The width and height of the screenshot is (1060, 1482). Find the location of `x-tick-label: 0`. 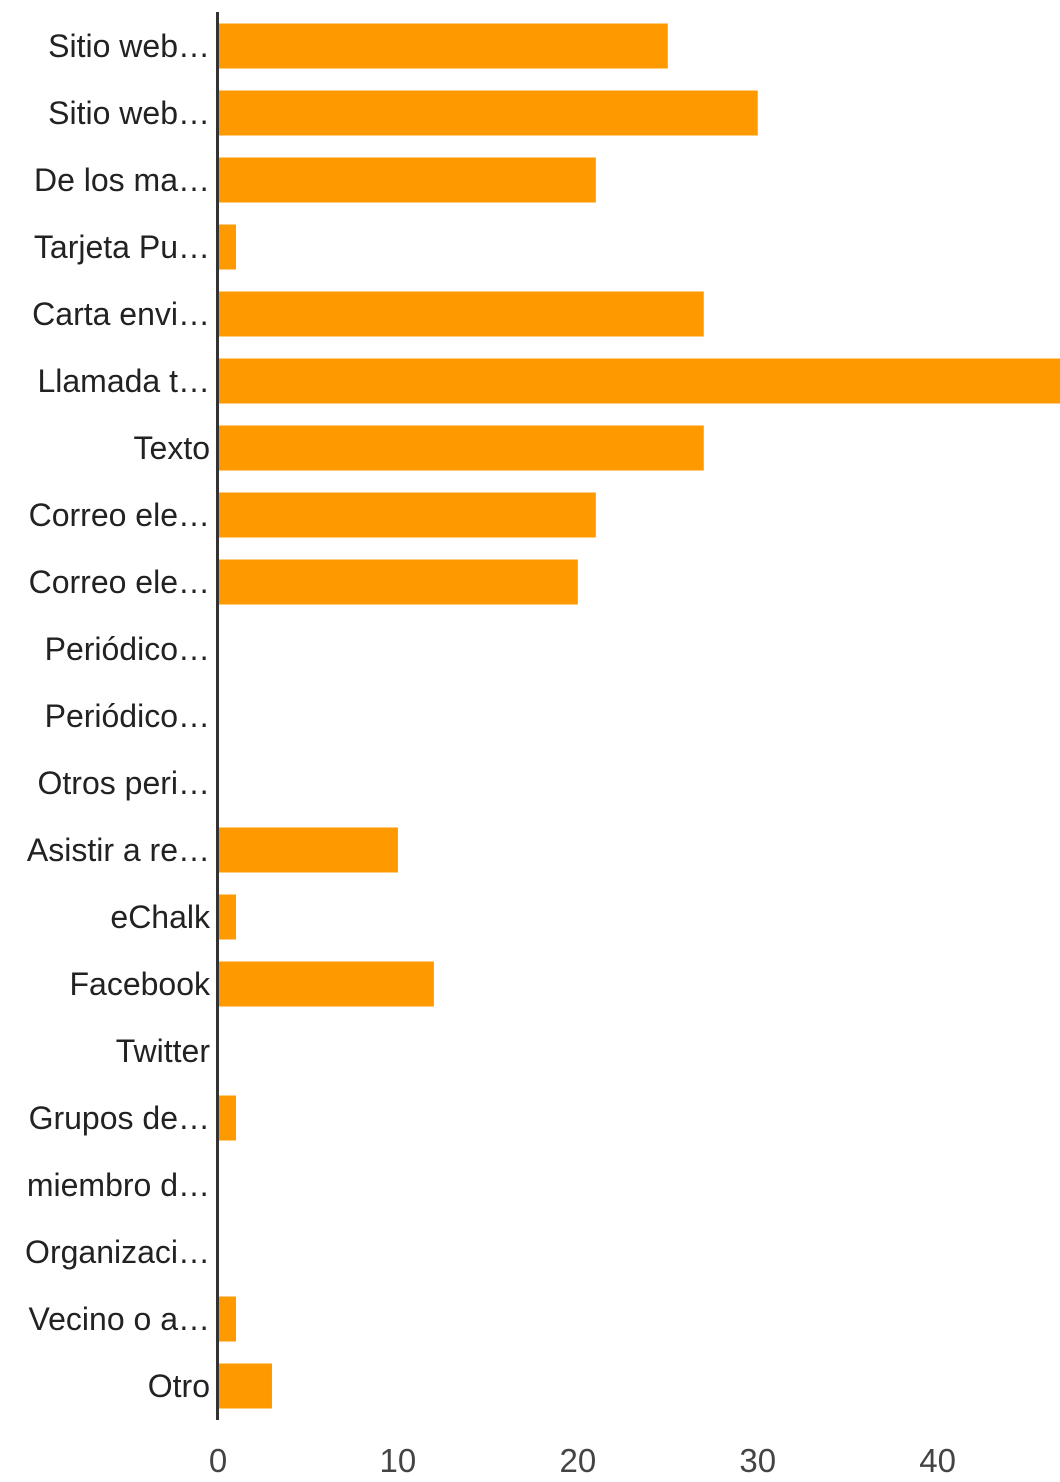

x-tick-label: 0 is located at coordinates (218, 1459).